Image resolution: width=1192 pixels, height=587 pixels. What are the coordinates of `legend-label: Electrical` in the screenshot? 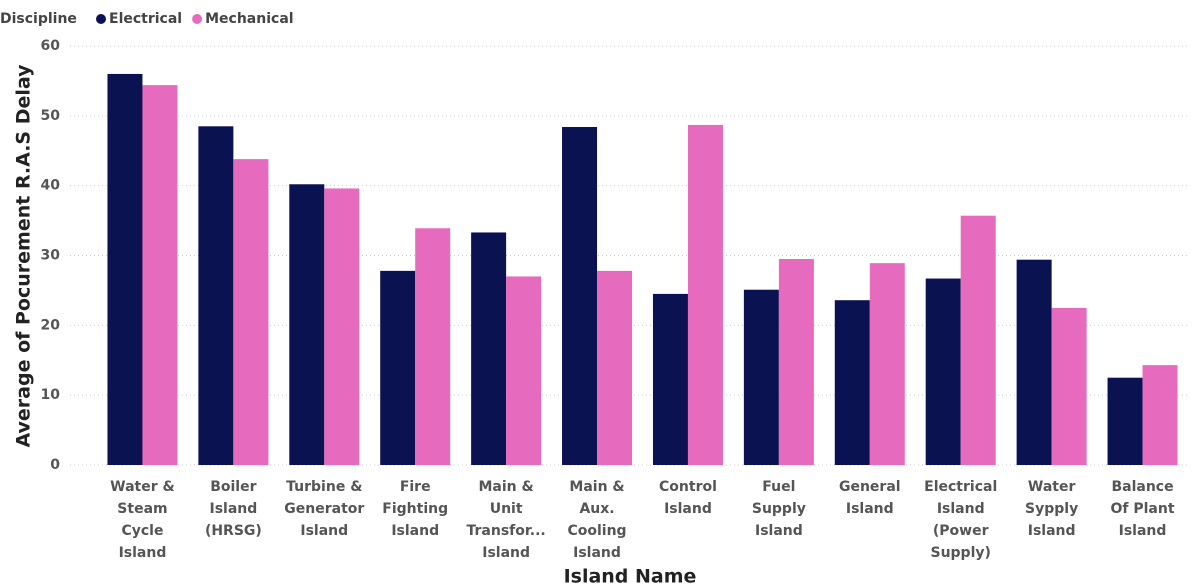 It's located at (145, 19).